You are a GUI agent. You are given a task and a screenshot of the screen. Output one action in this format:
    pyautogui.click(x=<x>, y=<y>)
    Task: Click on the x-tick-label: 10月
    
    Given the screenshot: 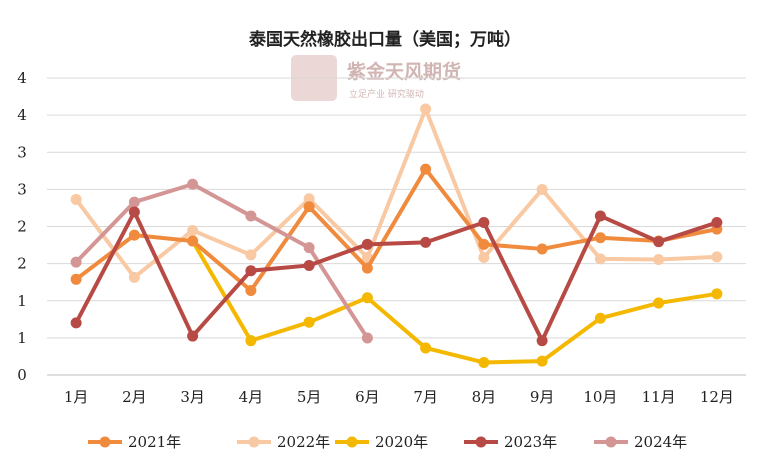 What is the action you would take?
    pyautogui.click(x=600, y=397)
    